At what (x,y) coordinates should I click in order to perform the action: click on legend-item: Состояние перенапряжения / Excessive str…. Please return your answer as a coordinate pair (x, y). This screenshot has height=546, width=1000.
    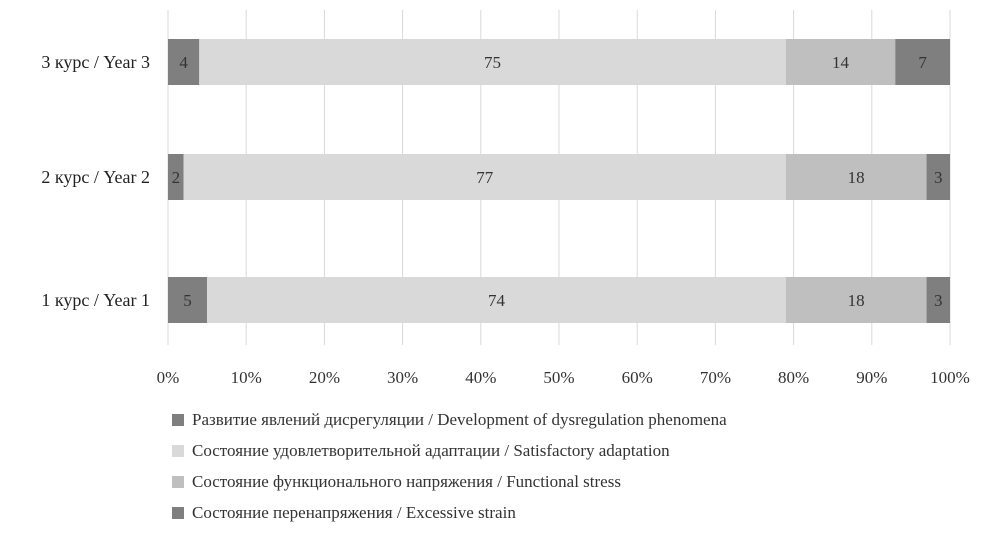
    Looking at the image, I should click on (449, 512).